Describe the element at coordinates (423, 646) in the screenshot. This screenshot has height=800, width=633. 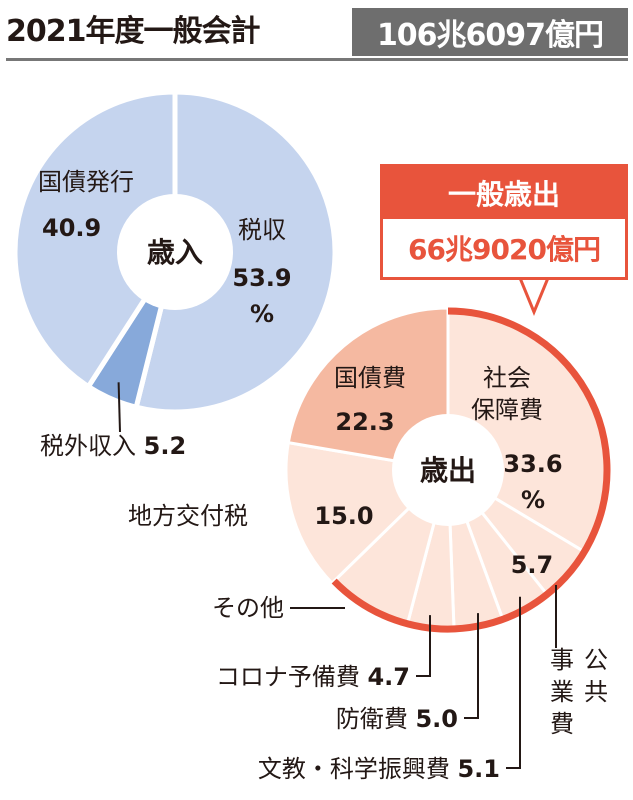
I see `expenditure-leader-covid` at that location.